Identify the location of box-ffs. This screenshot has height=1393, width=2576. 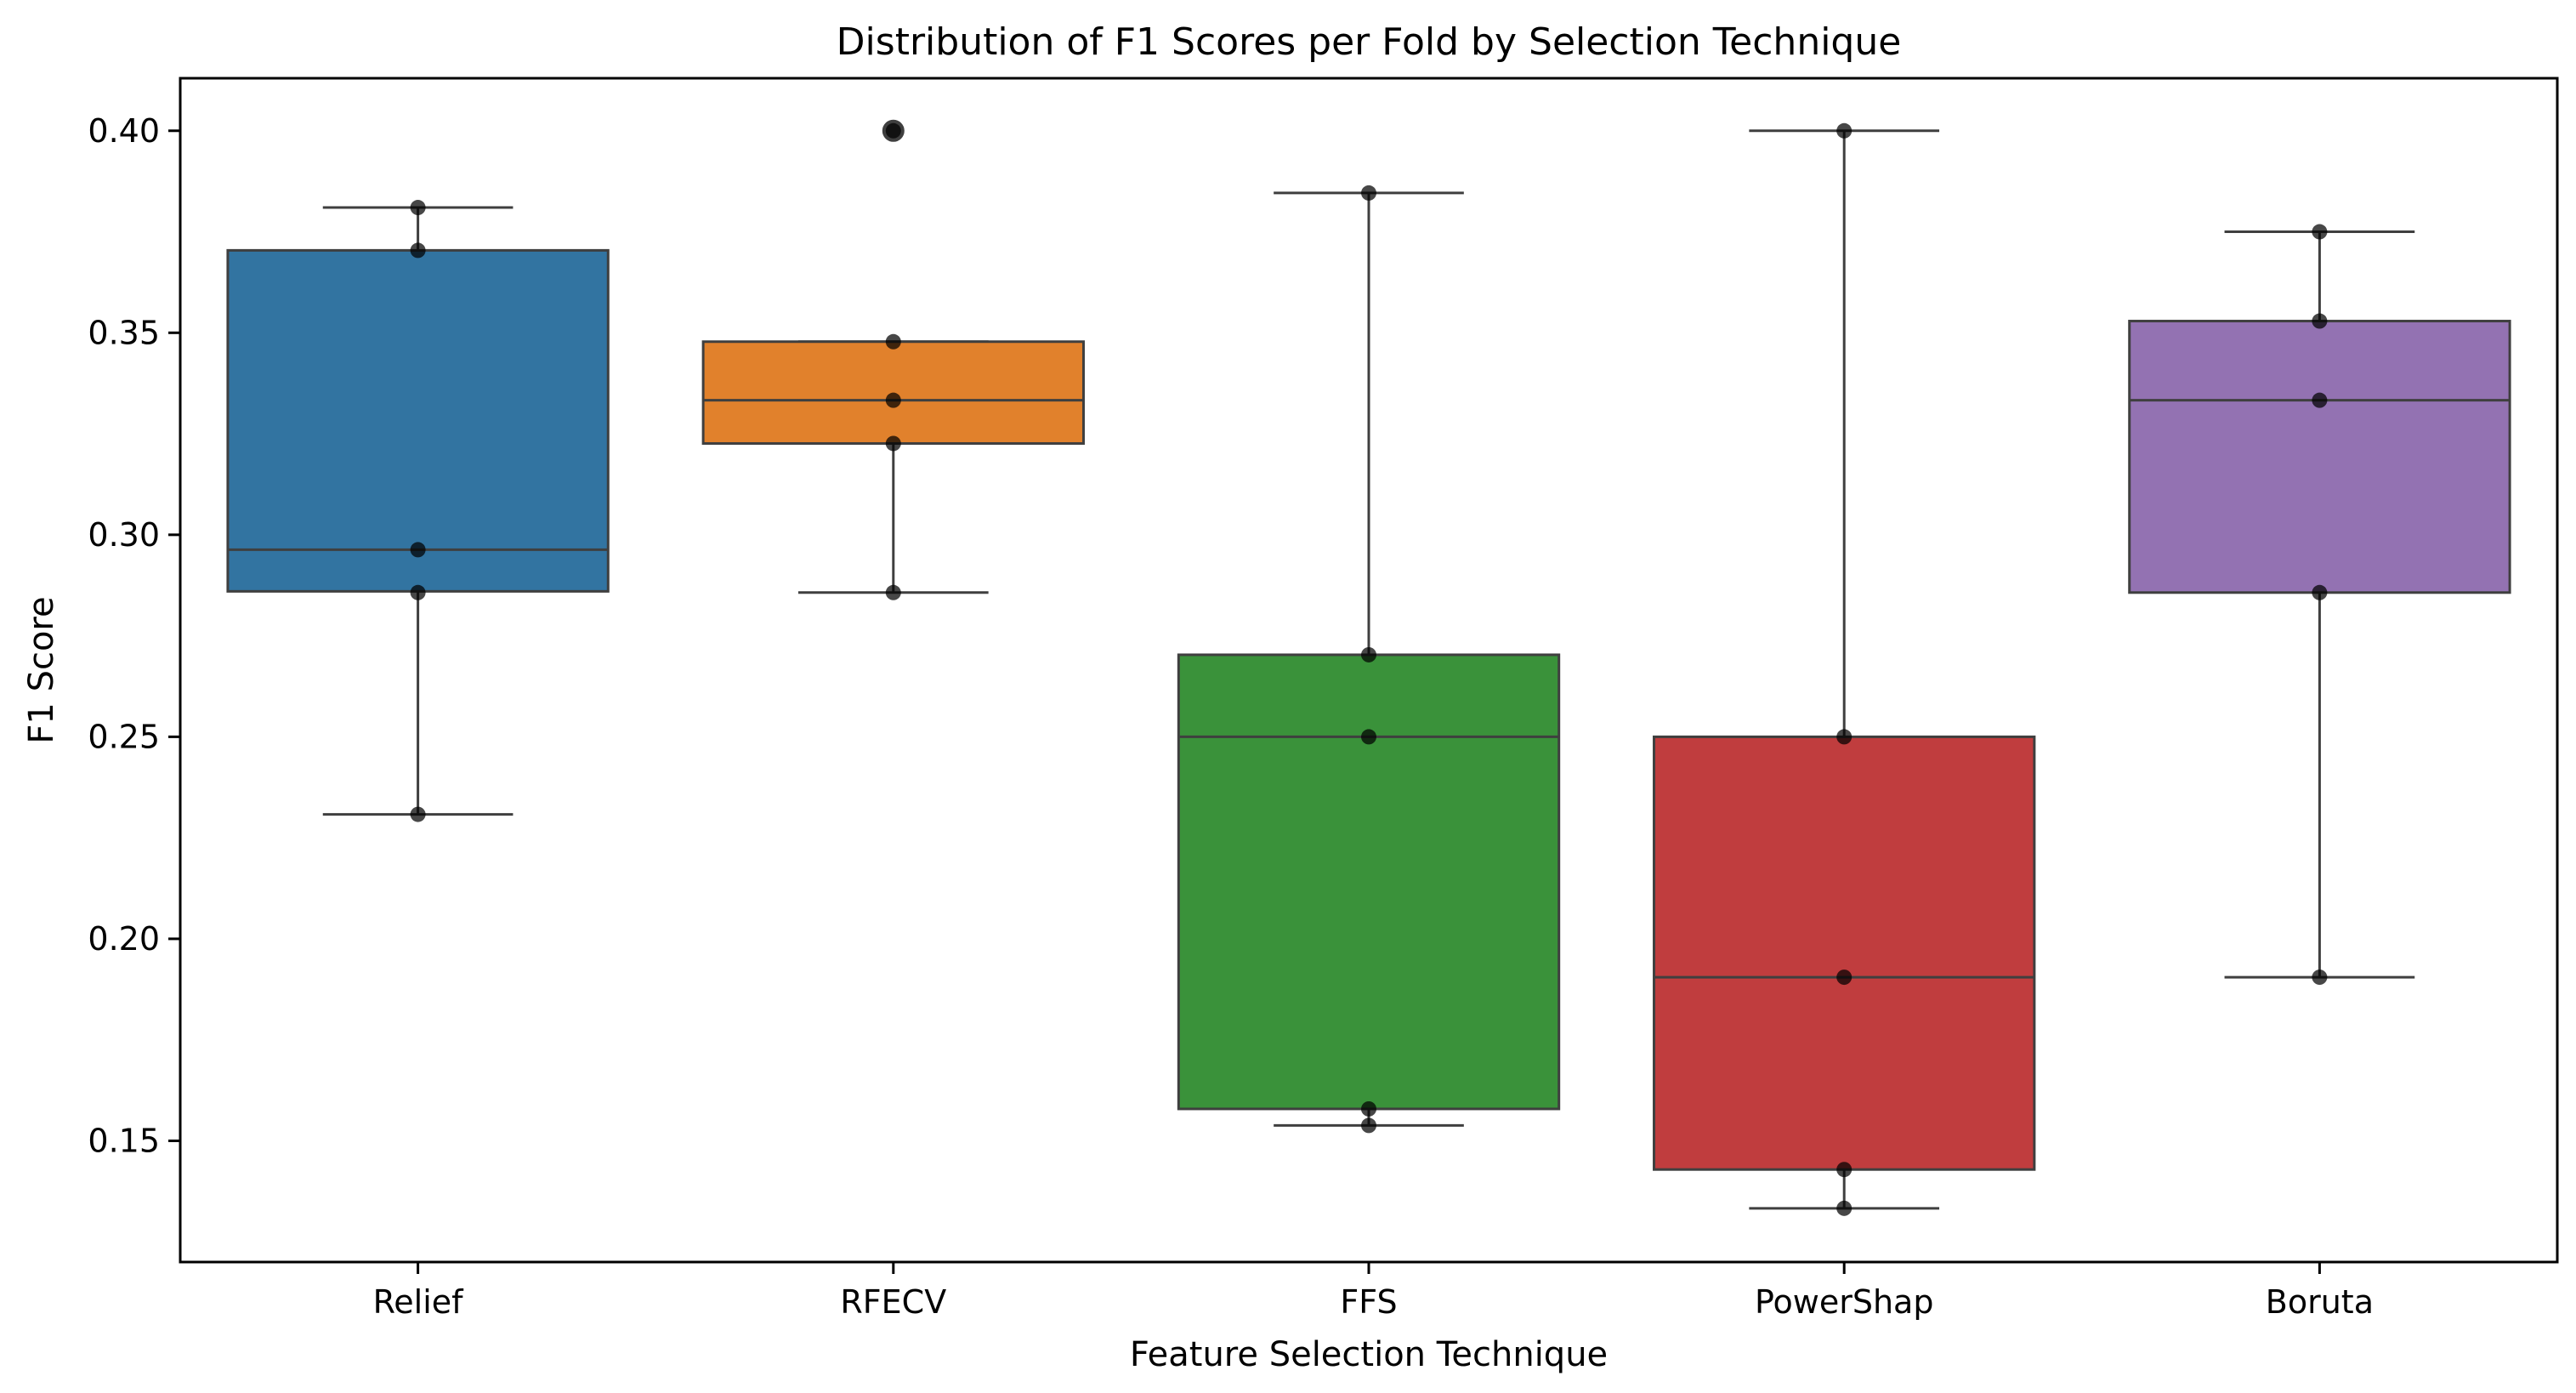
(1369, 882).